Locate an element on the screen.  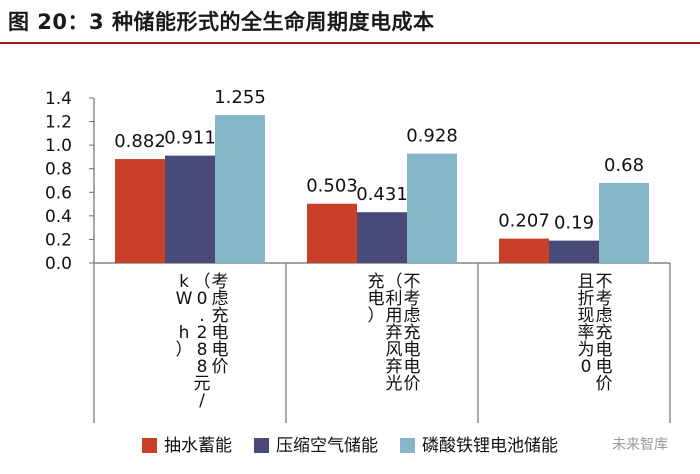
y-tick-label: 1.2 is located at coordinates (58, 123).